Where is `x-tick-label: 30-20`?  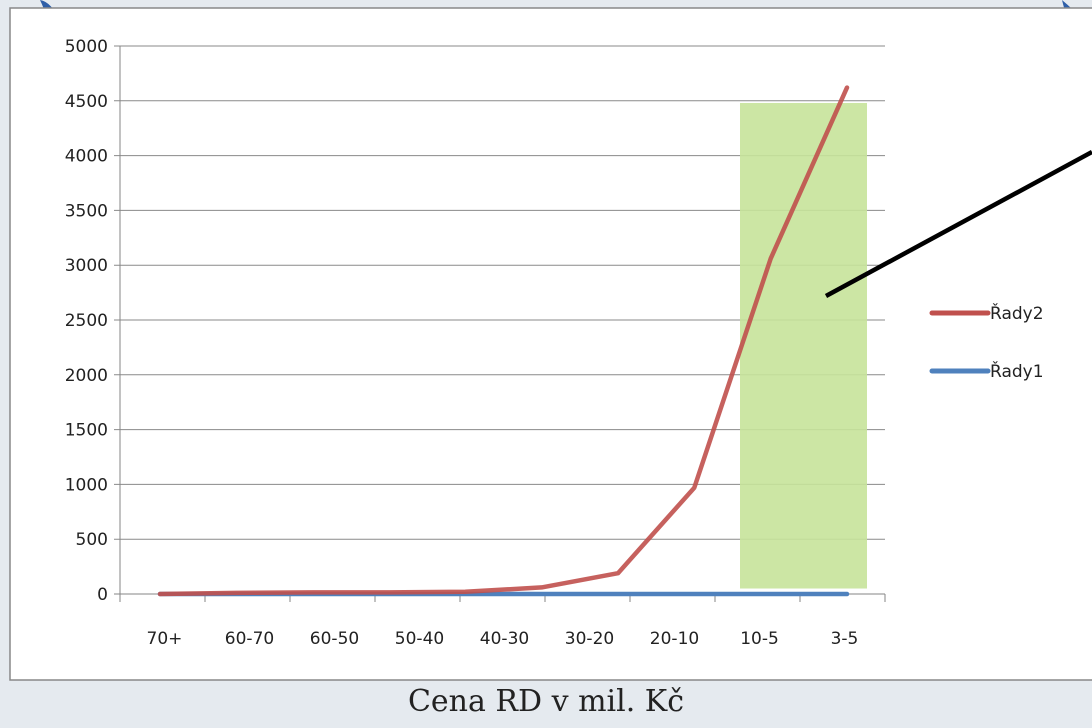 x-tick-label: 30-20 is located at coordinates (589, 639).